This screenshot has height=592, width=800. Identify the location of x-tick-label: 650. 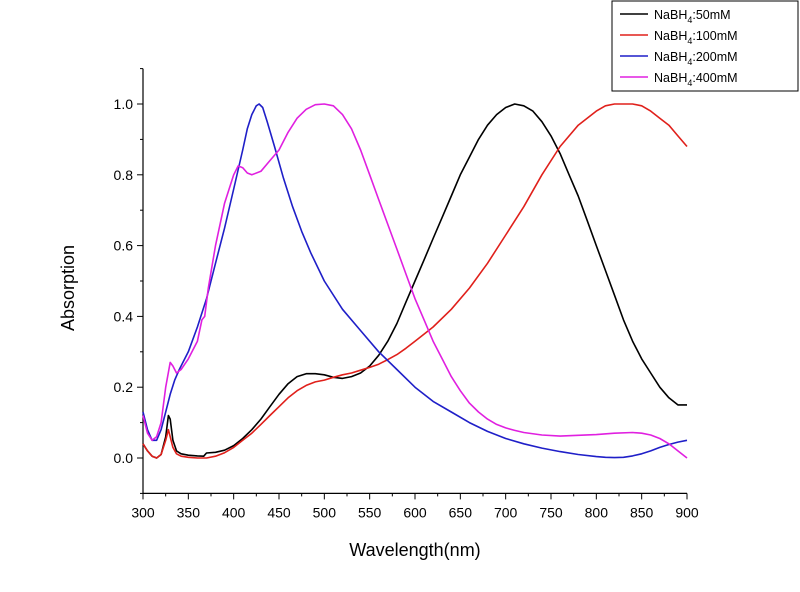
(461, 512).